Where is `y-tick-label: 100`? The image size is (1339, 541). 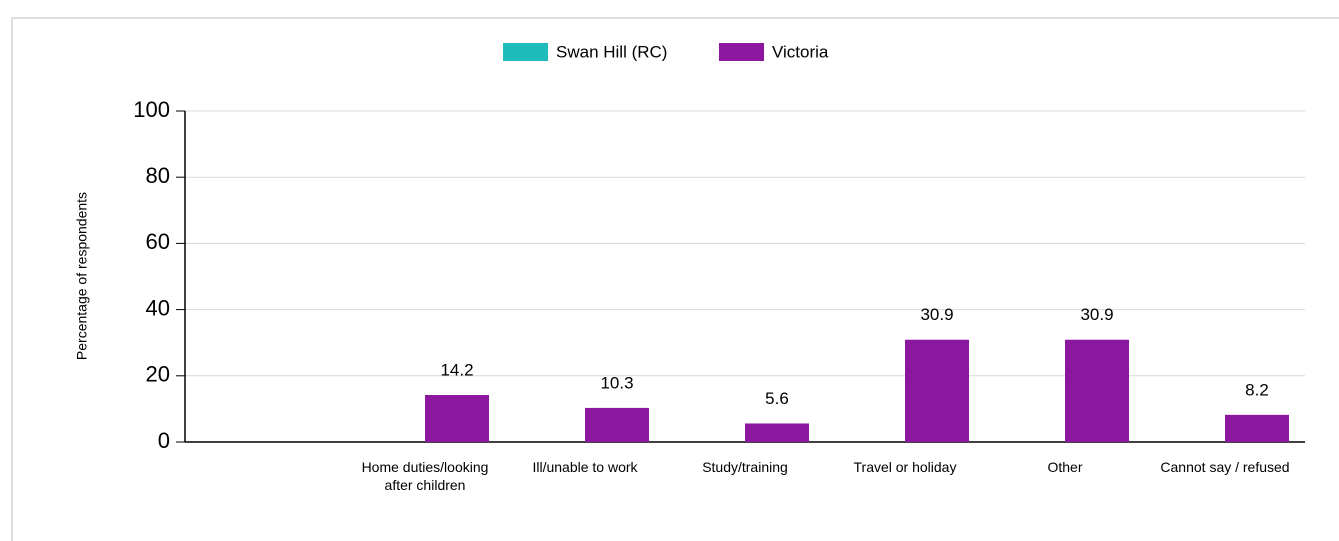 y-tick-label: 100 is located at coordinates (151, 109).